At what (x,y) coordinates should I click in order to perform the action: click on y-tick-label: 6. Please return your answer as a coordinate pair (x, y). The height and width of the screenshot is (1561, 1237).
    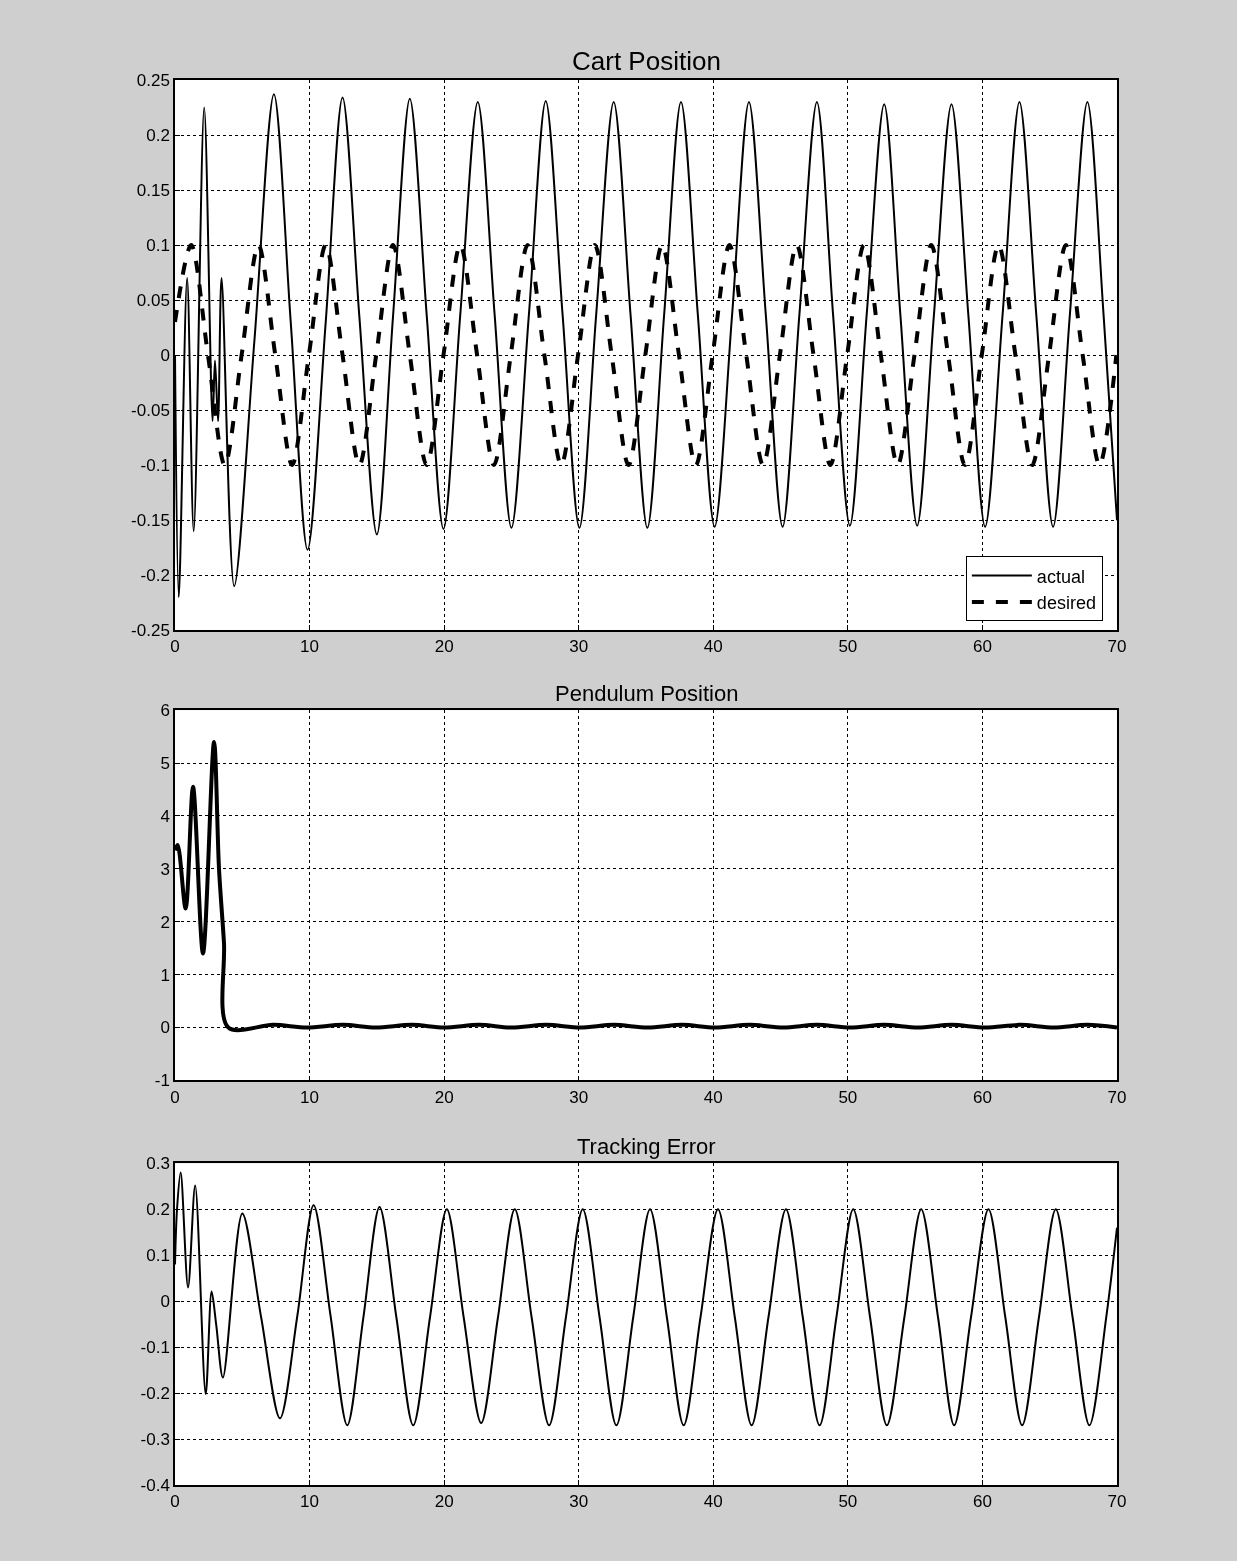
    Looking at the image, I should click on (165, 711).